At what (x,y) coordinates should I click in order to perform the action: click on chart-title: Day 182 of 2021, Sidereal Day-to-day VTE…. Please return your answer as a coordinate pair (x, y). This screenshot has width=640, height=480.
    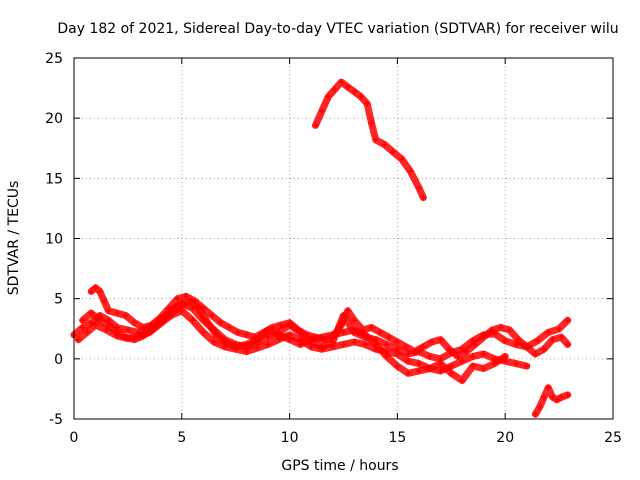
    Looking at the image, I should click on (337, 29).